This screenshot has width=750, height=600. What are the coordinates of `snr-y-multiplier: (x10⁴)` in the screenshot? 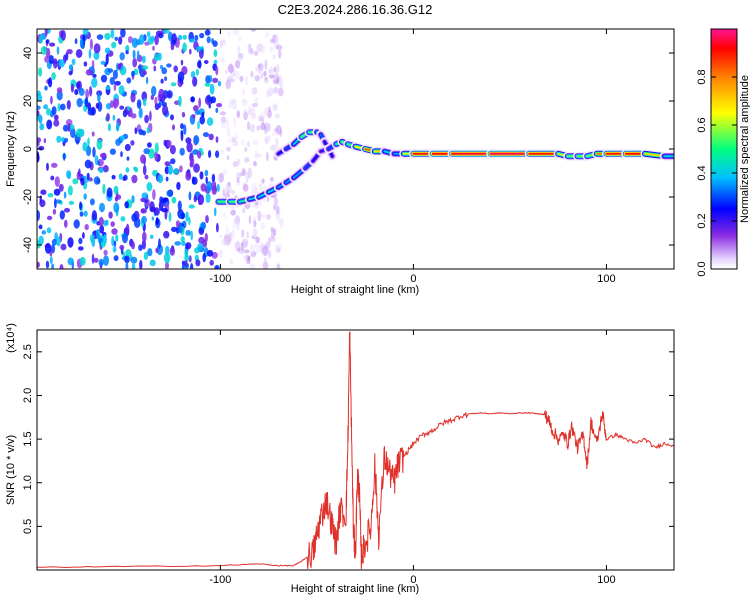 It's located at (11, 338).